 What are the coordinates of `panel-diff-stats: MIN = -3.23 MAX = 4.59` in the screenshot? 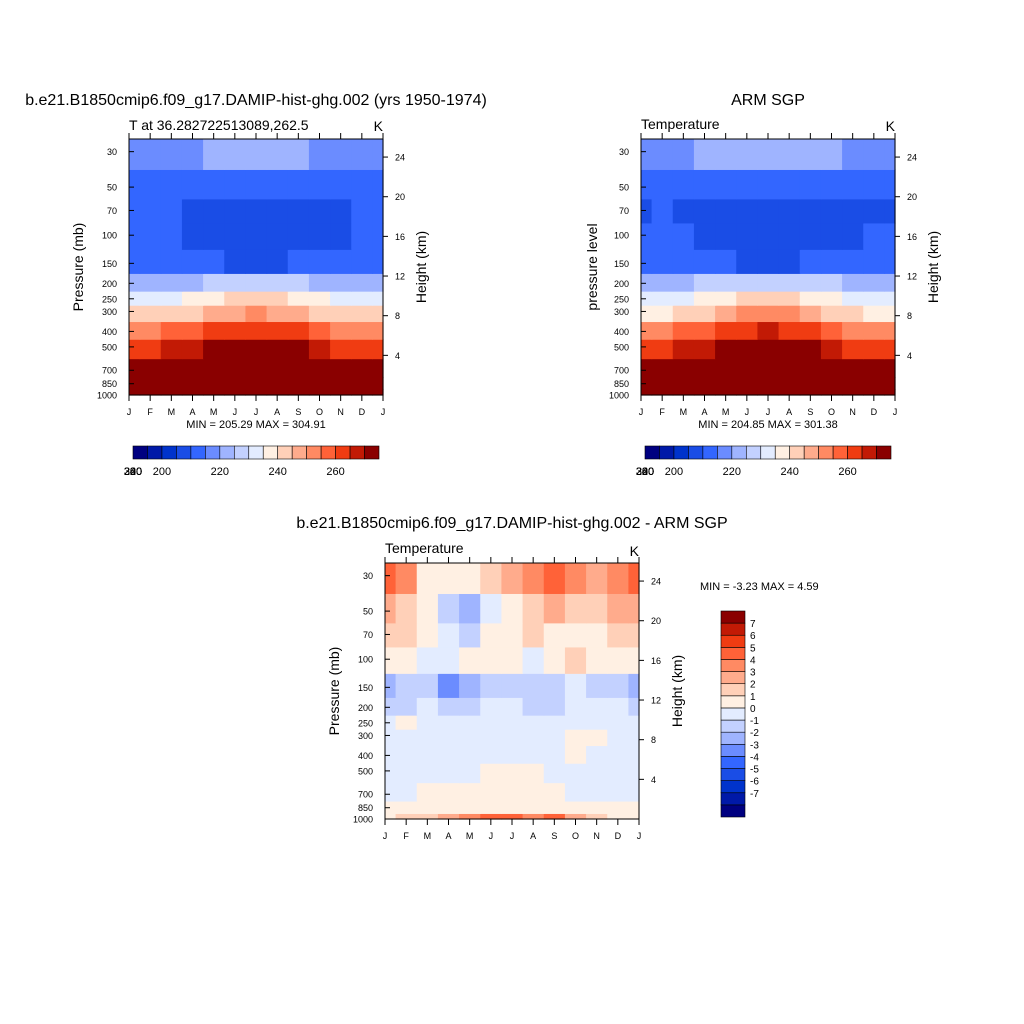 It's located at (759, 587).